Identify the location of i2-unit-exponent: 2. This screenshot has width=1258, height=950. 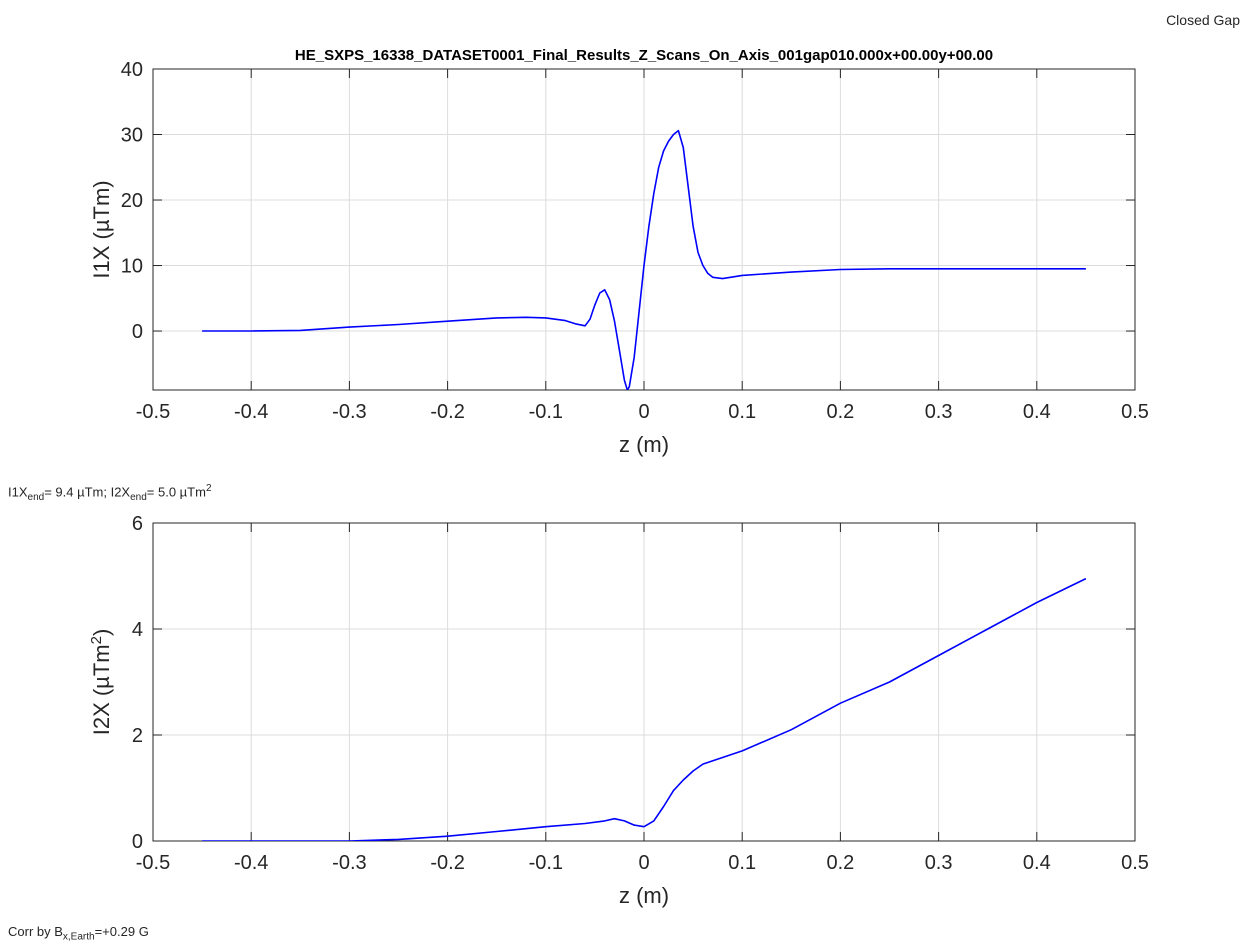
(208, 488).